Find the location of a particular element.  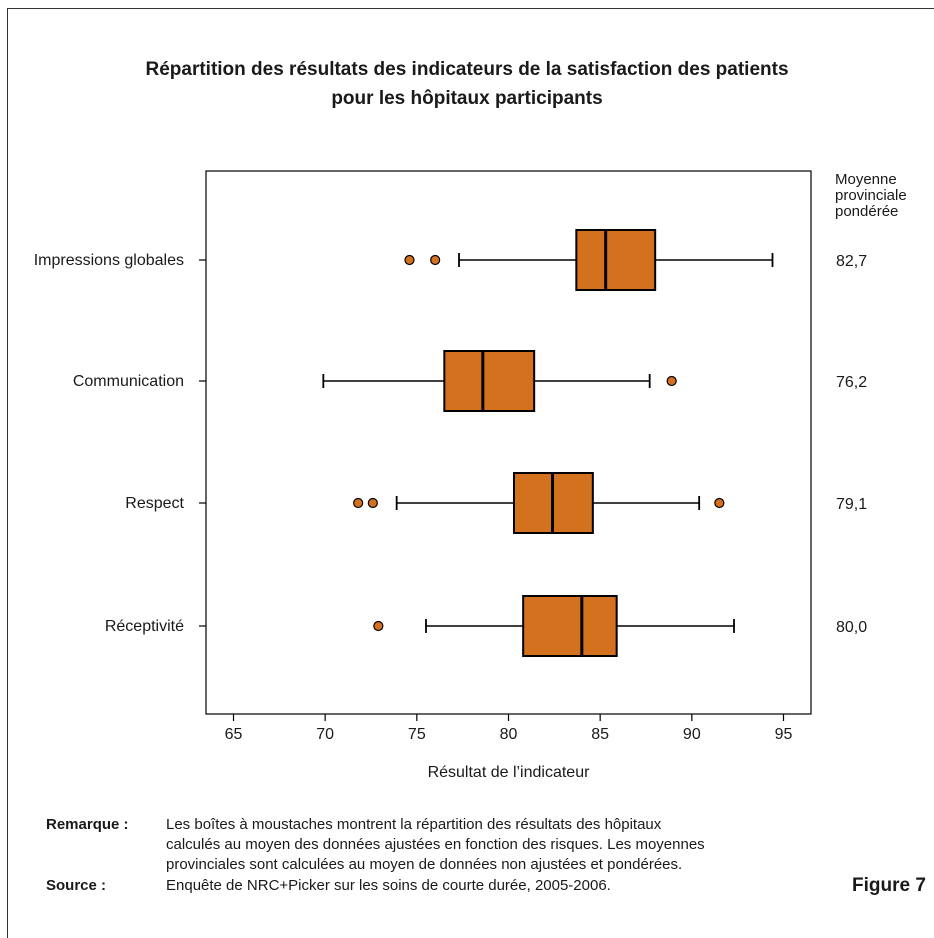

x-tick-label-65: 65 is located at coordinates (234, 734).